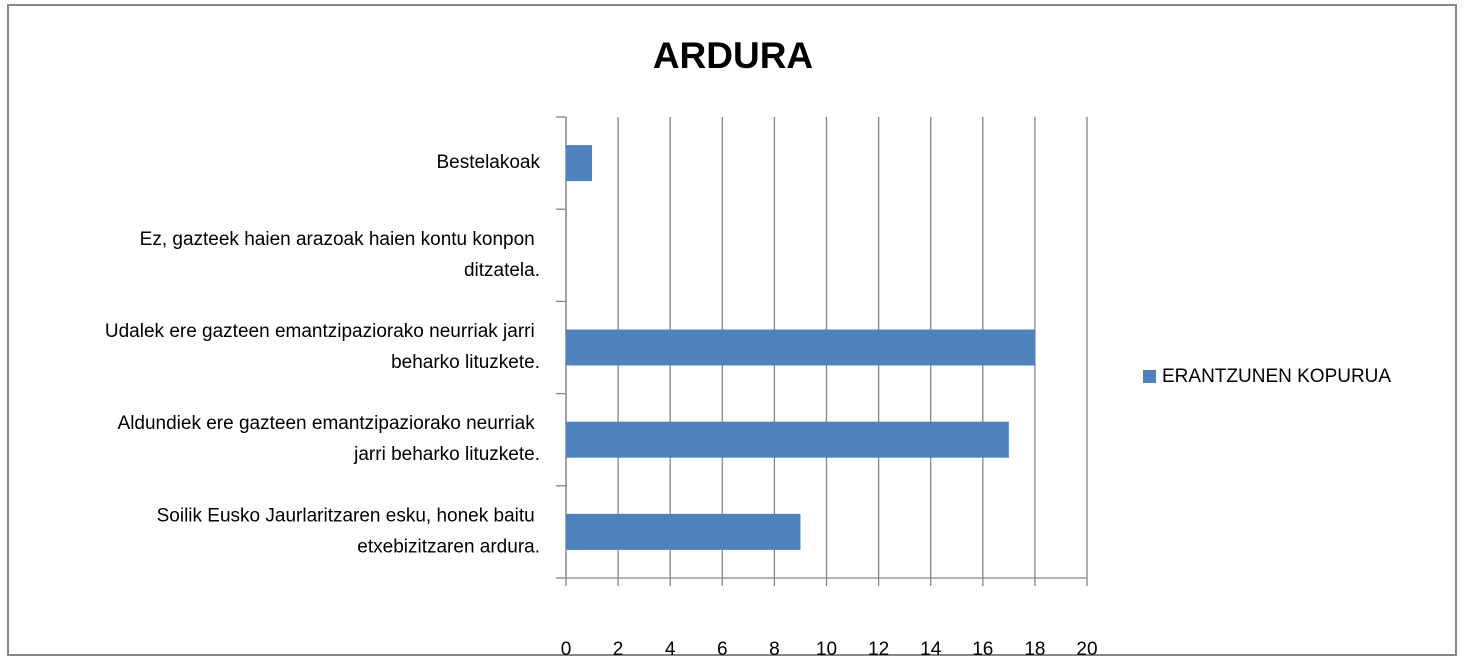  What do you see at coordinates (1276, 376) in the screenshot?
I see `legend-label: ERANTZUNEN KOPURUA` at bounding box center [1276, 376].